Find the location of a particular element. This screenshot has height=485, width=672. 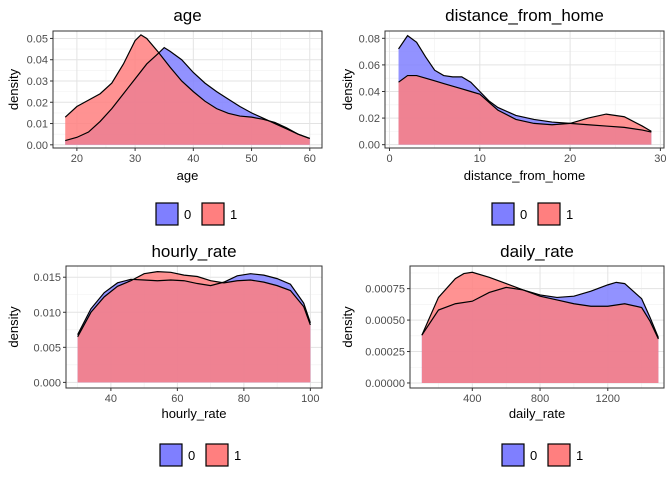

y-tick-label: 0.00025 is located at coordinates (385, 353).